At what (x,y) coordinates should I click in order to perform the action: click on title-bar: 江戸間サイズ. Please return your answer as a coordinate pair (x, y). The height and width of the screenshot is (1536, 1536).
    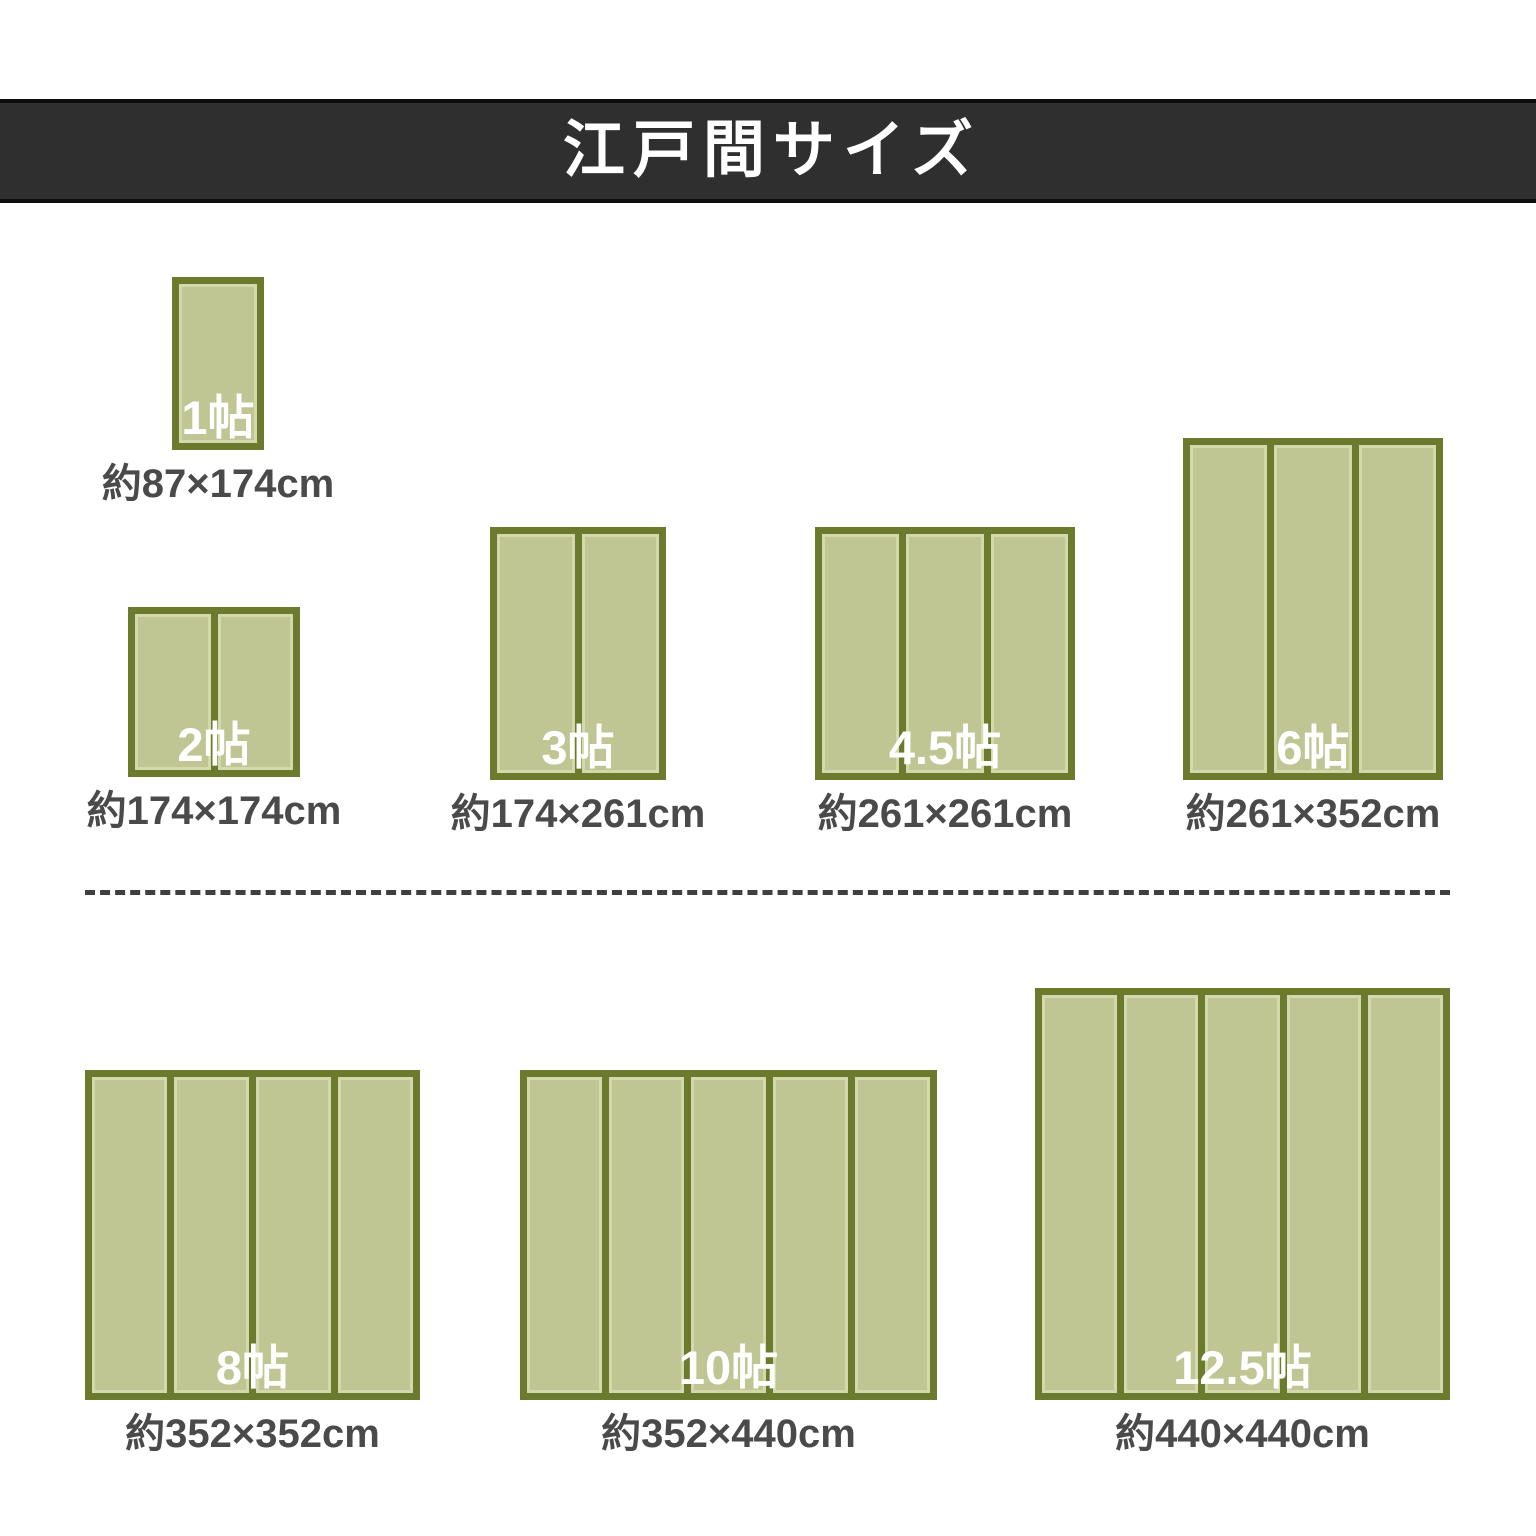
    Looking at the image, I should click on (768, 151).